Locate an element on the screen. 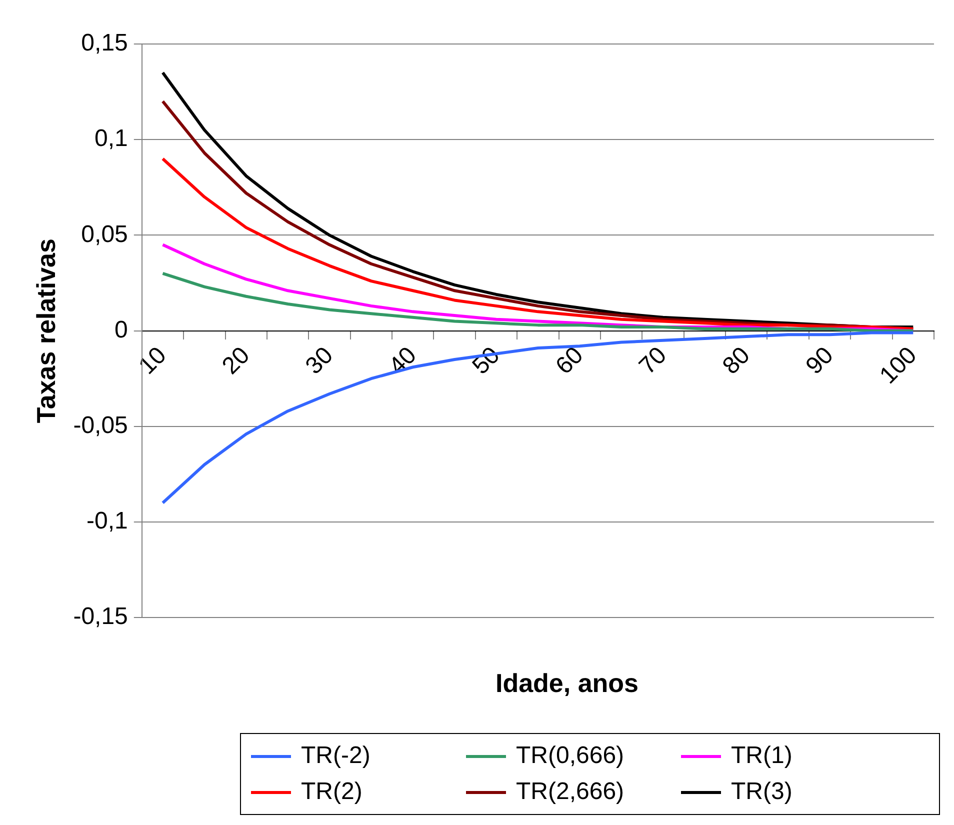  legend-label: TR(1) is located at coordinates (761, 756).